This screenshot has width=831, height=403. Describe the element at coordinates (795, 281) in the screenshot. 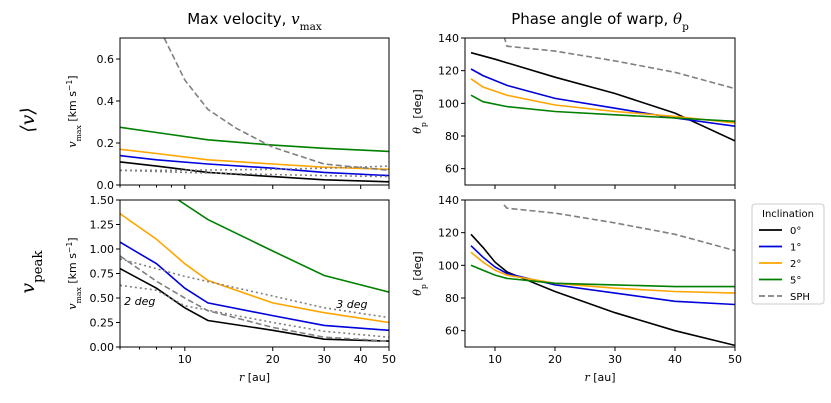

I see `legend-label: 5°` at that location.